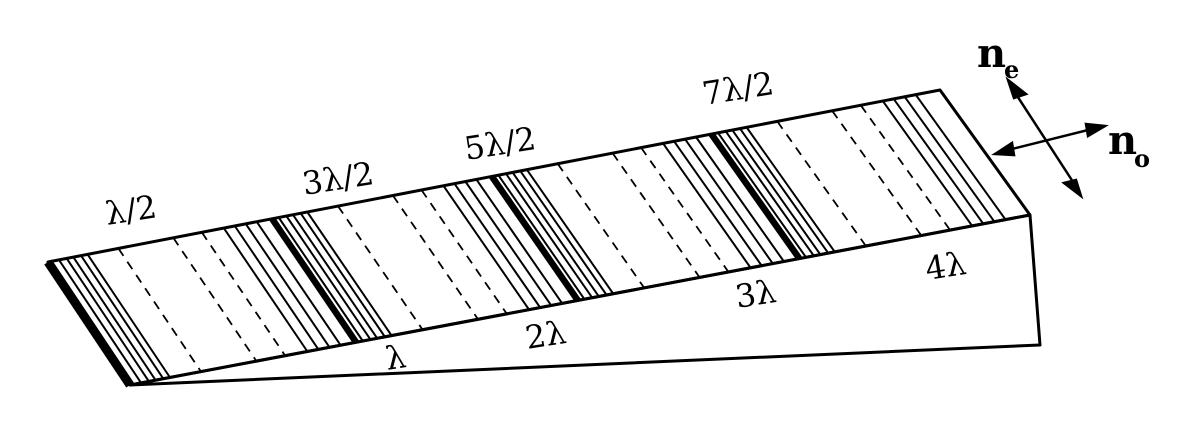 This screenshot has width=1187, height=422. Describe the element at coordinates (738, 88) in the screenshot. I see `label-half-wave-7: 7λ/2` at that location.